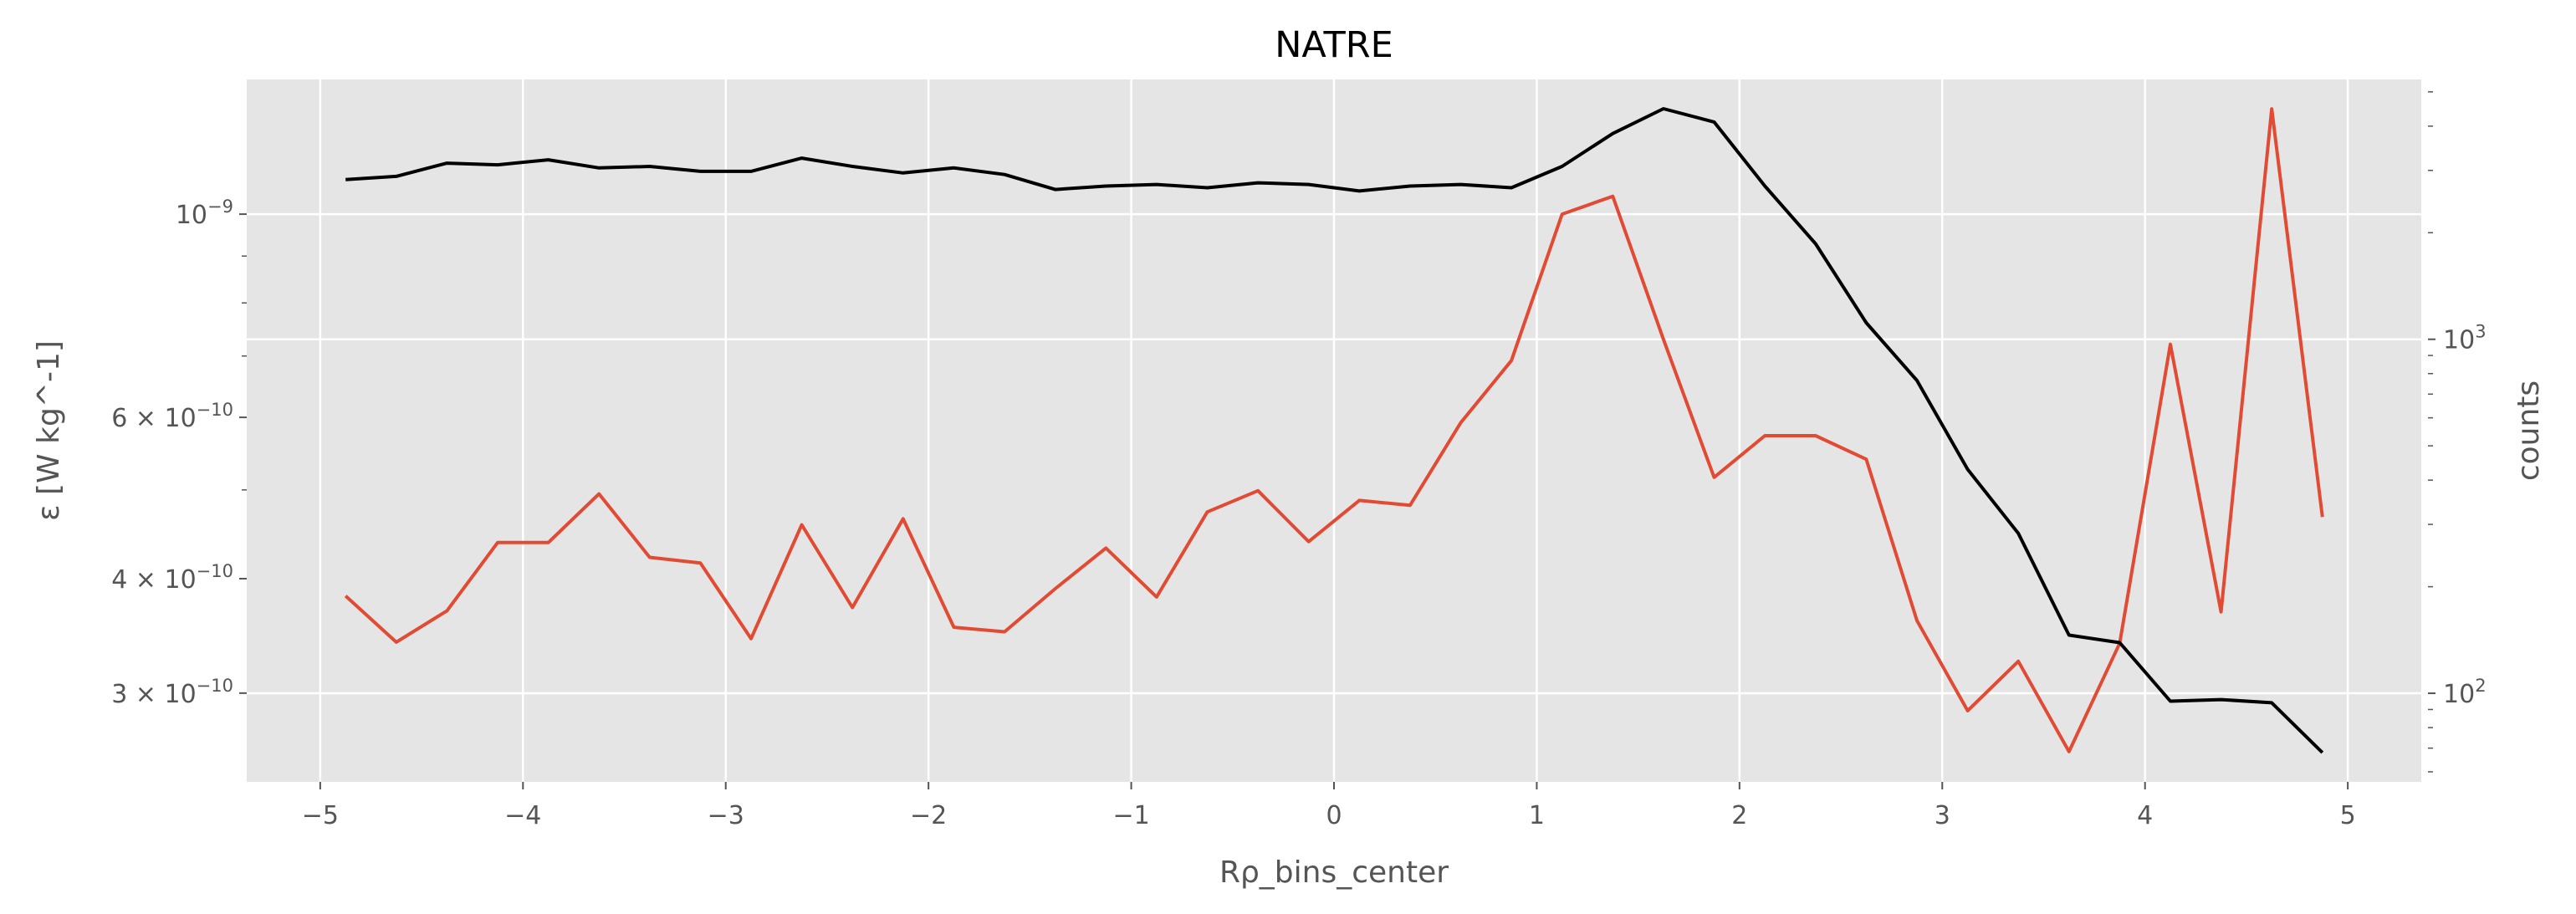  I want to click on x-tick-label: 0, so click(1334, 815).